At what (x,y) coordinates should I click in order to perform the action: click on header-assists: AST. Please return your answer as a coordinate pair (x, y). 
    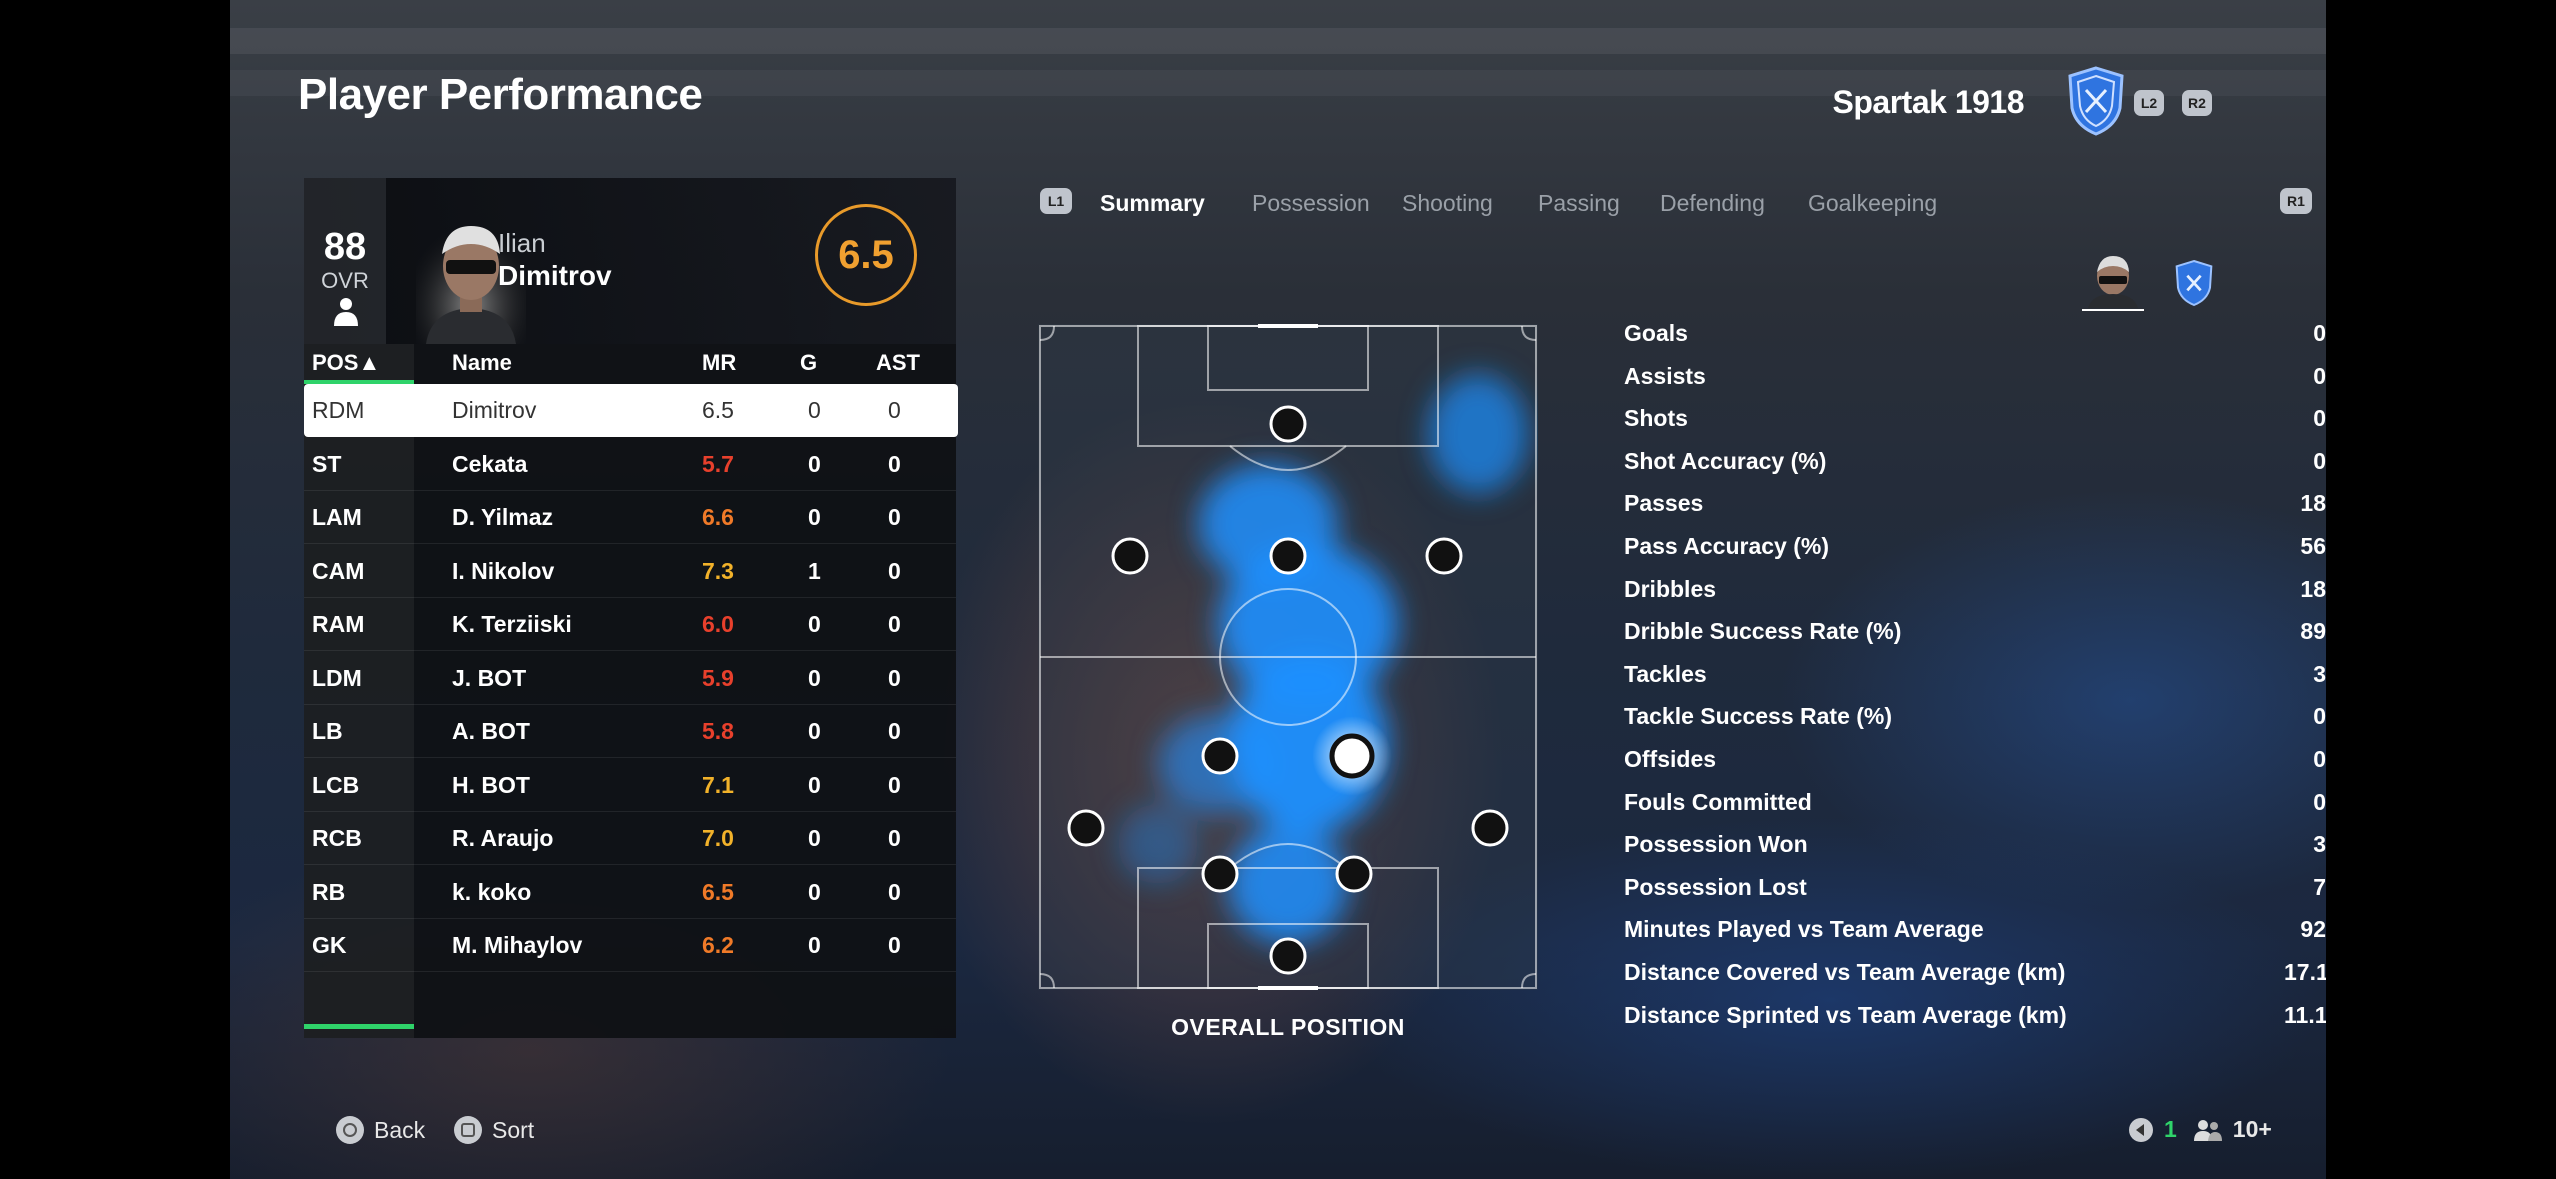
    Looking at the image, I should click on (898, 362).